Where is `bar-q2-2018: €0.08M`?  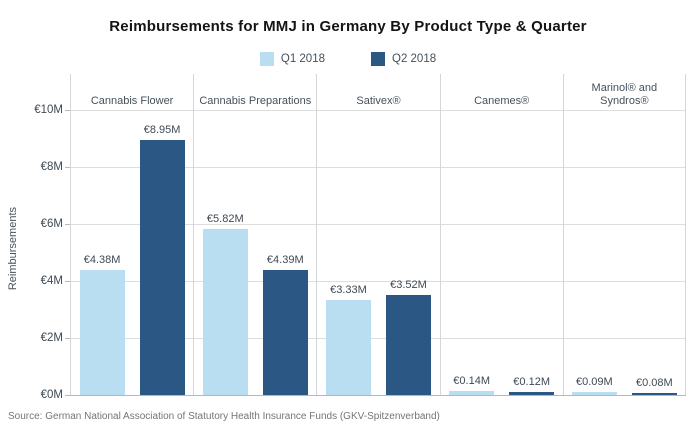
bar-q2-2018: €0.08M is located at coordinates (654, 386).